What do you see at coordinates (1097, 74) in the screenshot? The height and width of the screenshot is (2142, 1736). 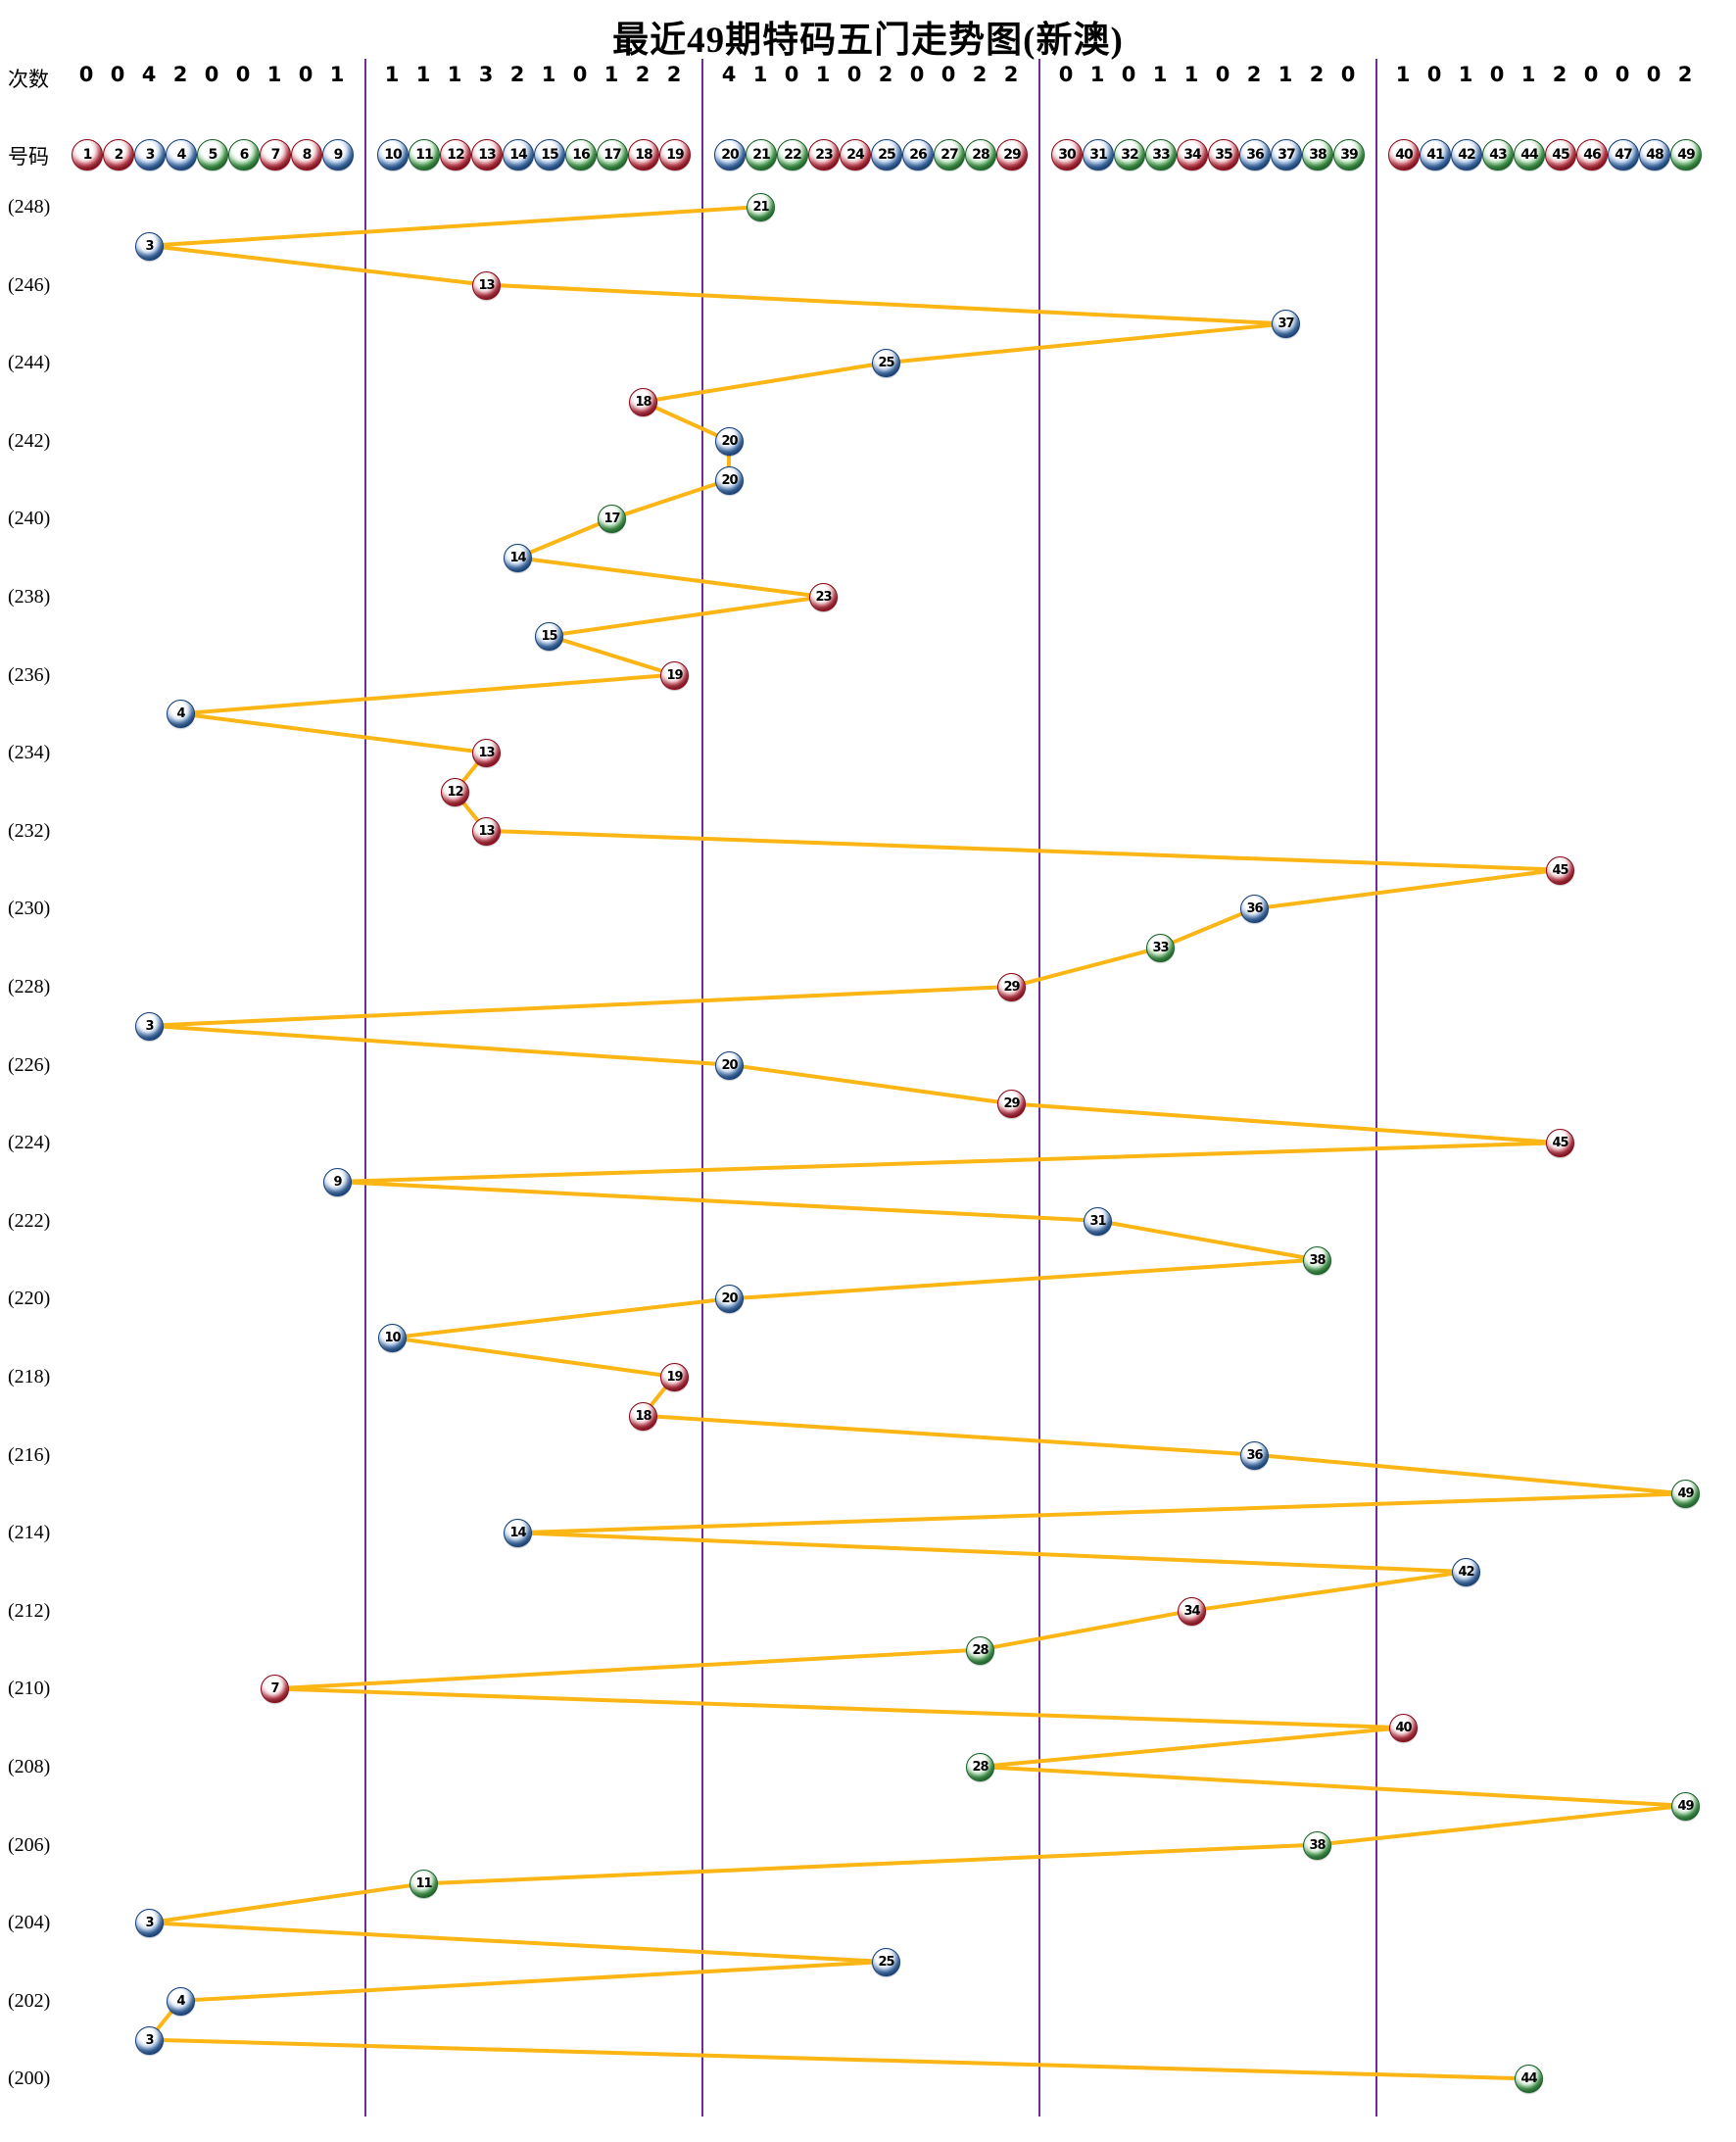 I see `count-number-31: 1` at bounding box center [1097, 74].